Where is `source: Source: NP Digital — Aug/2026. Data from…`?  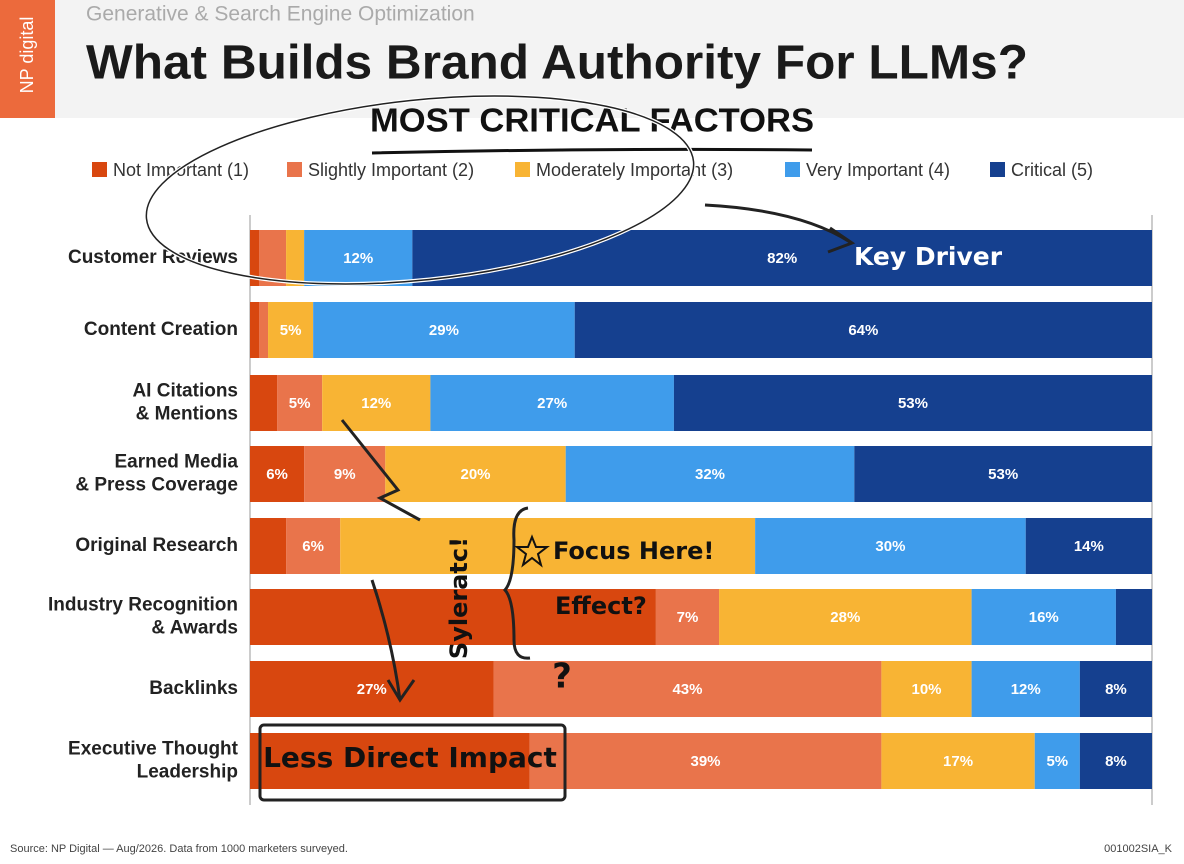 source: Source: NP Digital — Aug/2026. Data from… is located at coordinates (179, 849).